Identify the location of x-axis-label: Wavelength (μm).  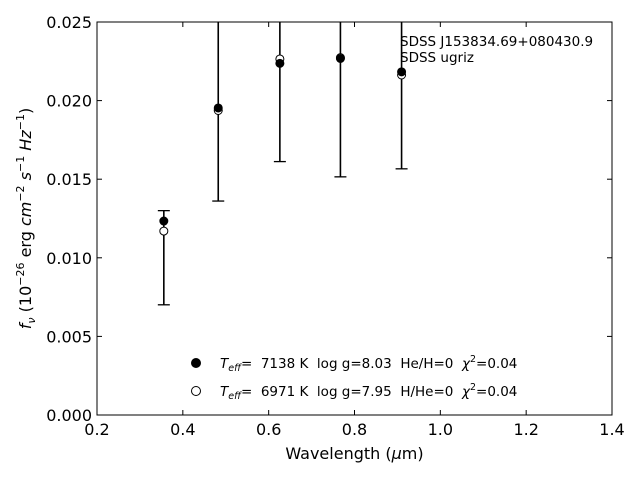
(354, 453).